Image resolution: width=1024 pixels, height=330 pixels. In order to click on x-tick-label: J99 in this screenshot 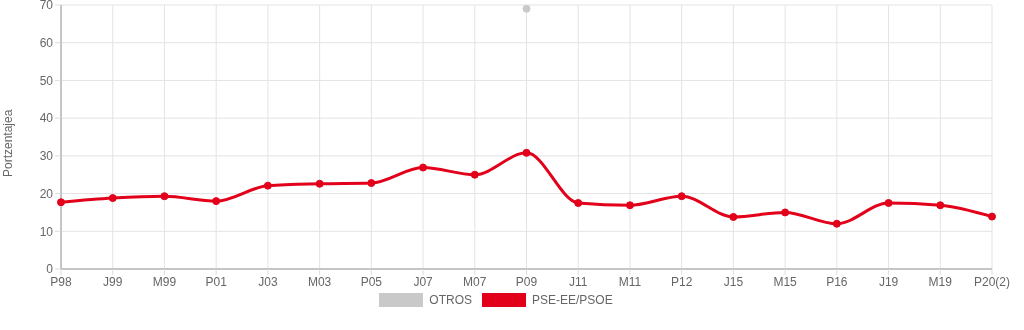, I will do `click(113, 281)`.